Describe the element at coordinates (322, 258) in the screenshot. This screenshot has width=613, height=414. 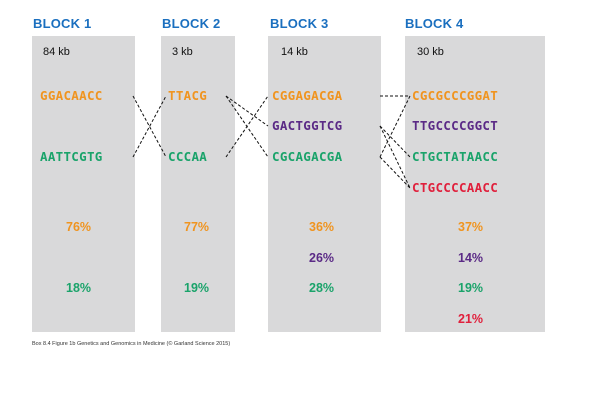
I see `block-3-pct-2: 26%` at that location.